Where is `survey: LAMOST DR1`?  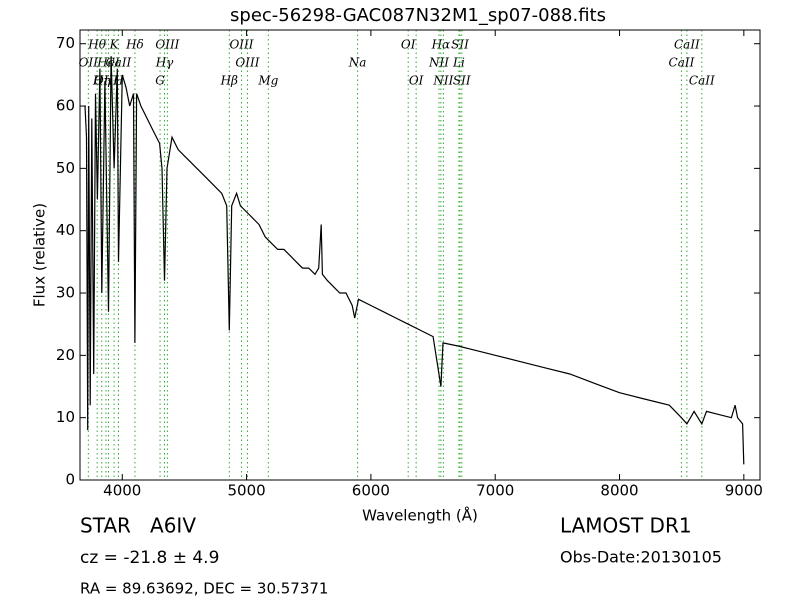 survey: LAMOST DR1 is located at coordinates (626, 526).